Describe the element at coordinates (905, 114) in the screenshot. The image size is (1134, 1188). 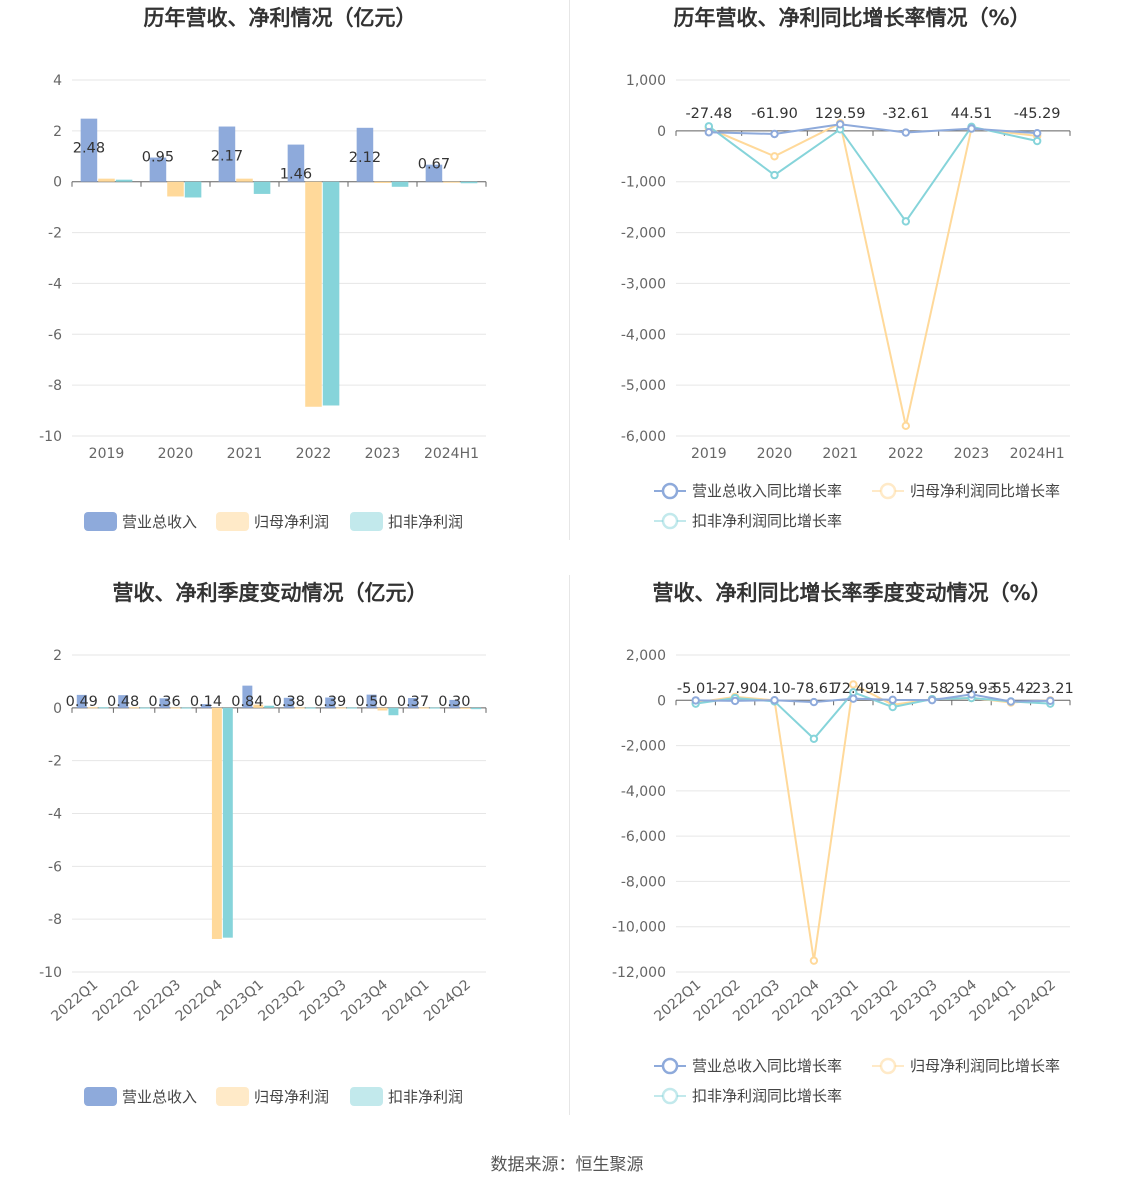
I see `data-label: -32.61` at that location.